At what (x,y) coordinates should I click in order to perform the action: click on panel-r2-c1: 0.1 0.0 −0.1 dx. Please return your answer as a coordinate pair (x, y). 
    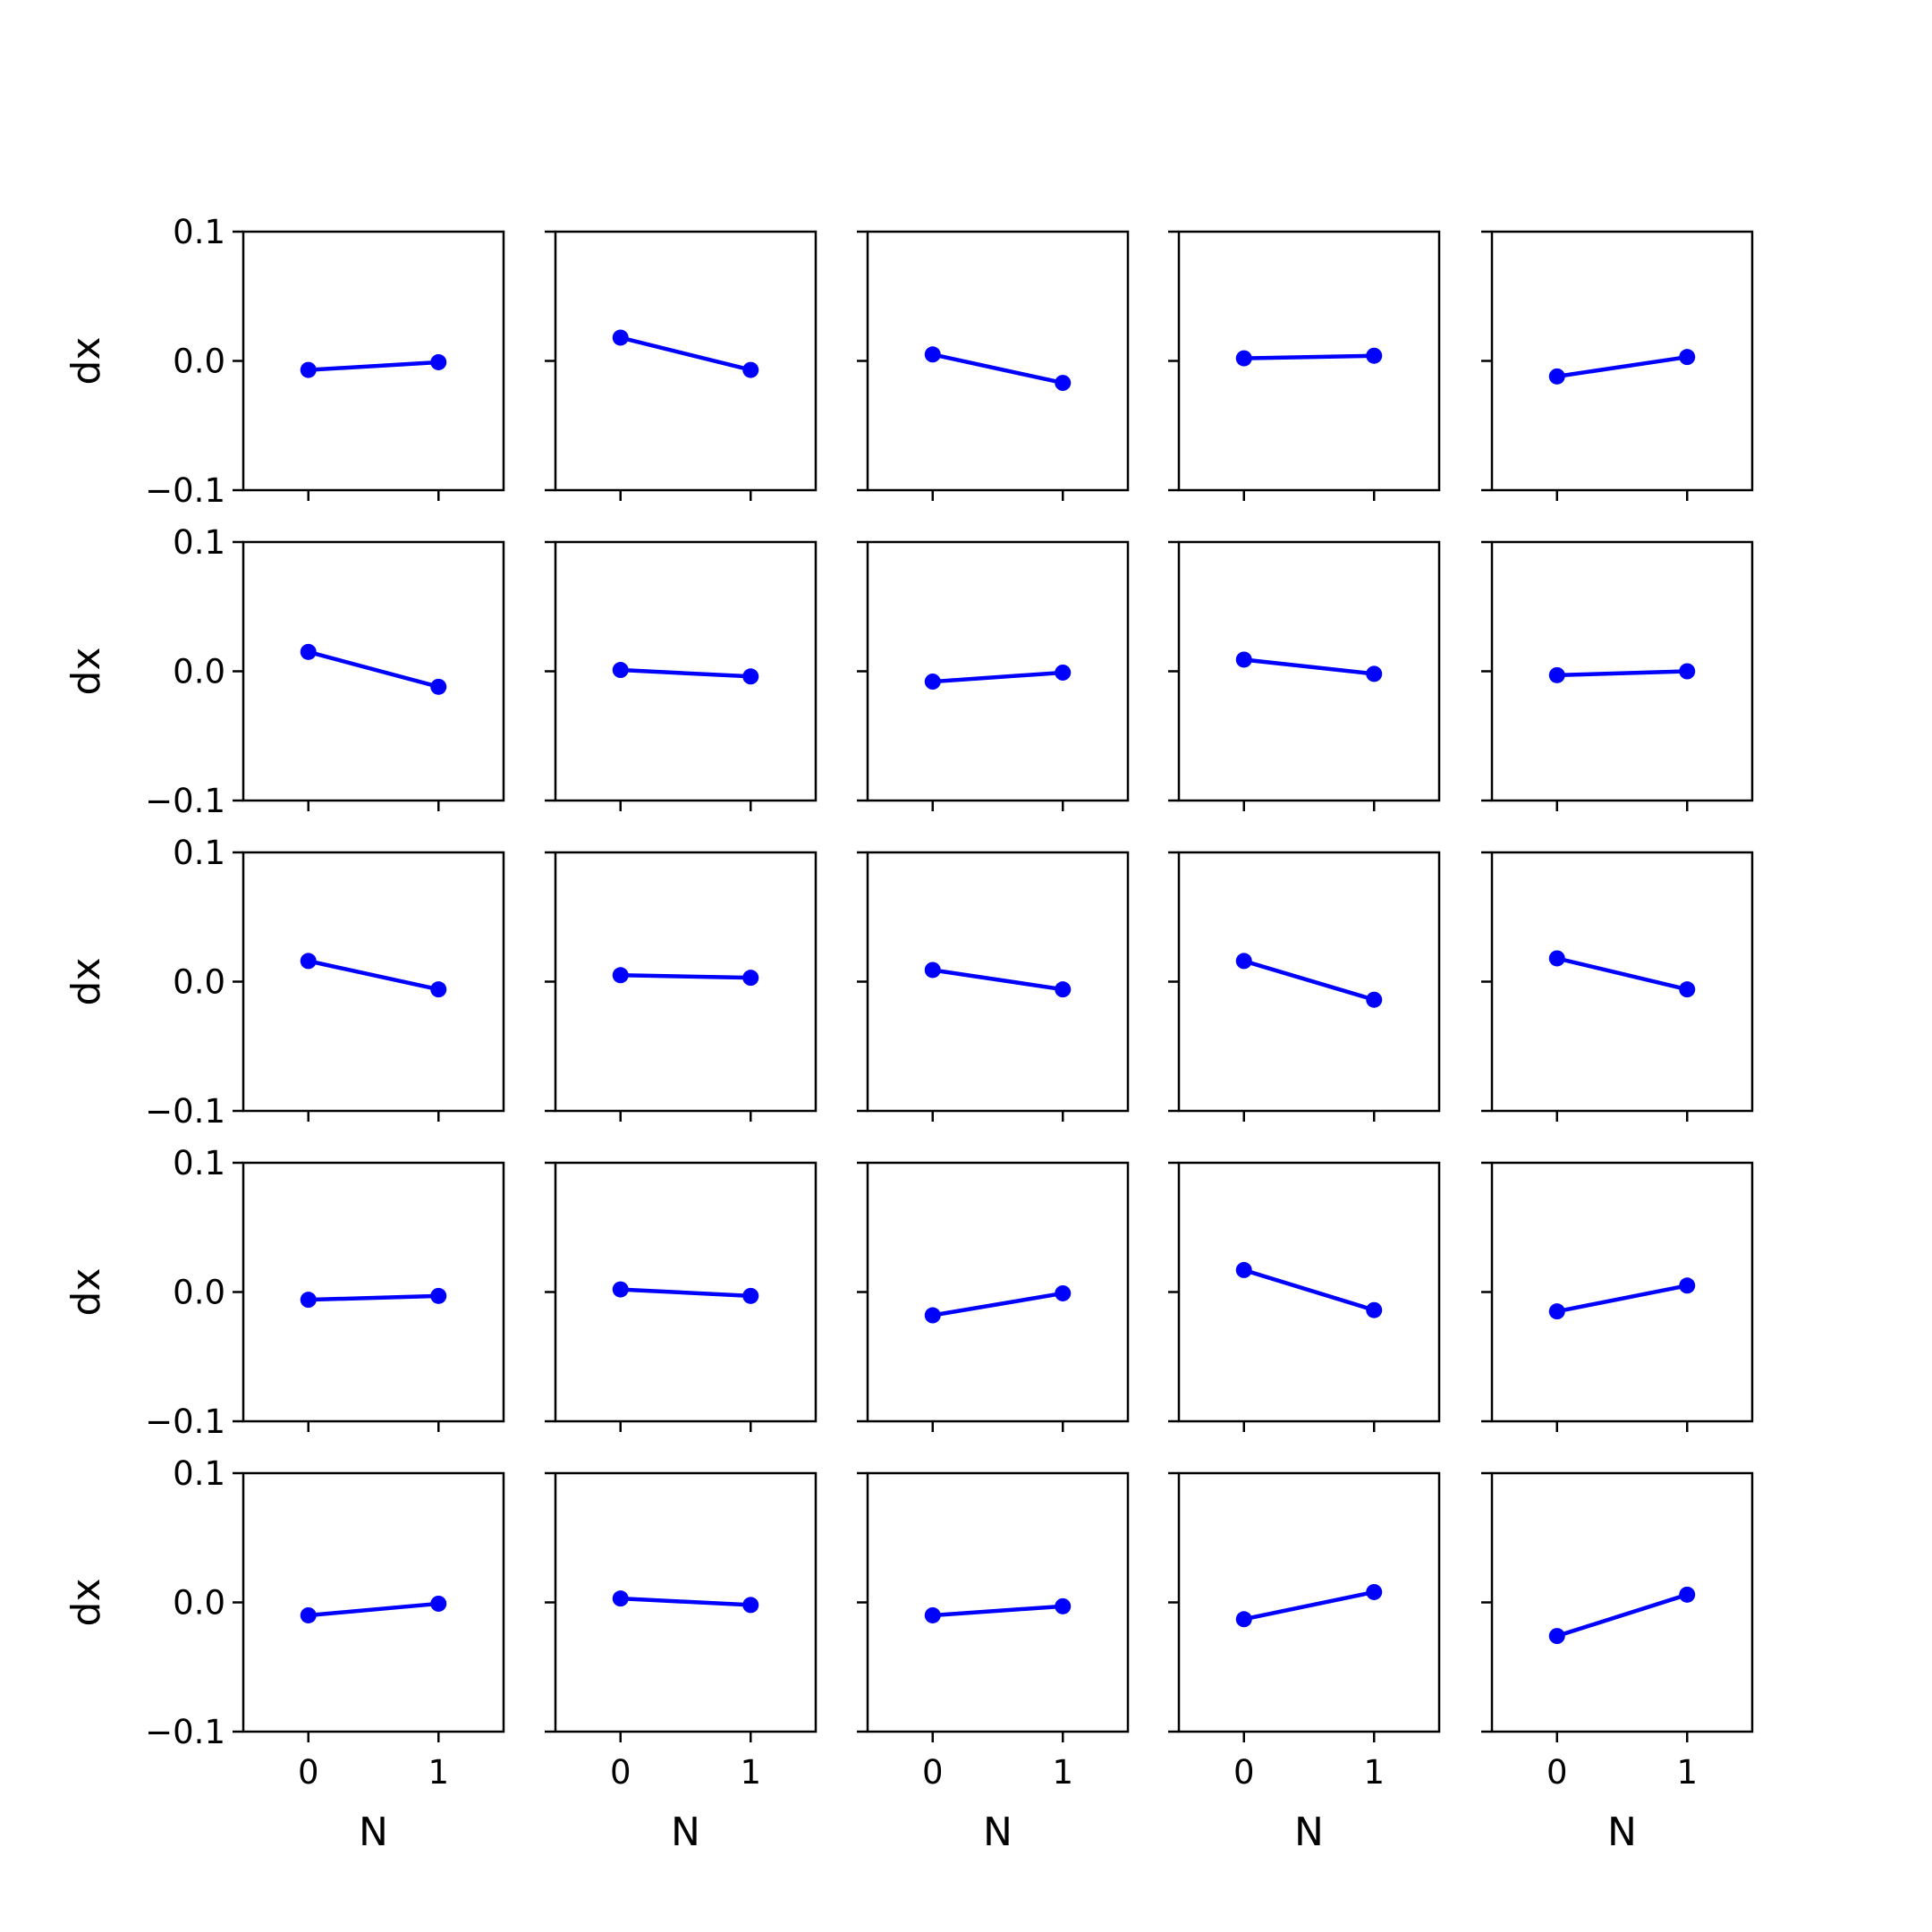
    Looking at the image, I should click on (284, 671).